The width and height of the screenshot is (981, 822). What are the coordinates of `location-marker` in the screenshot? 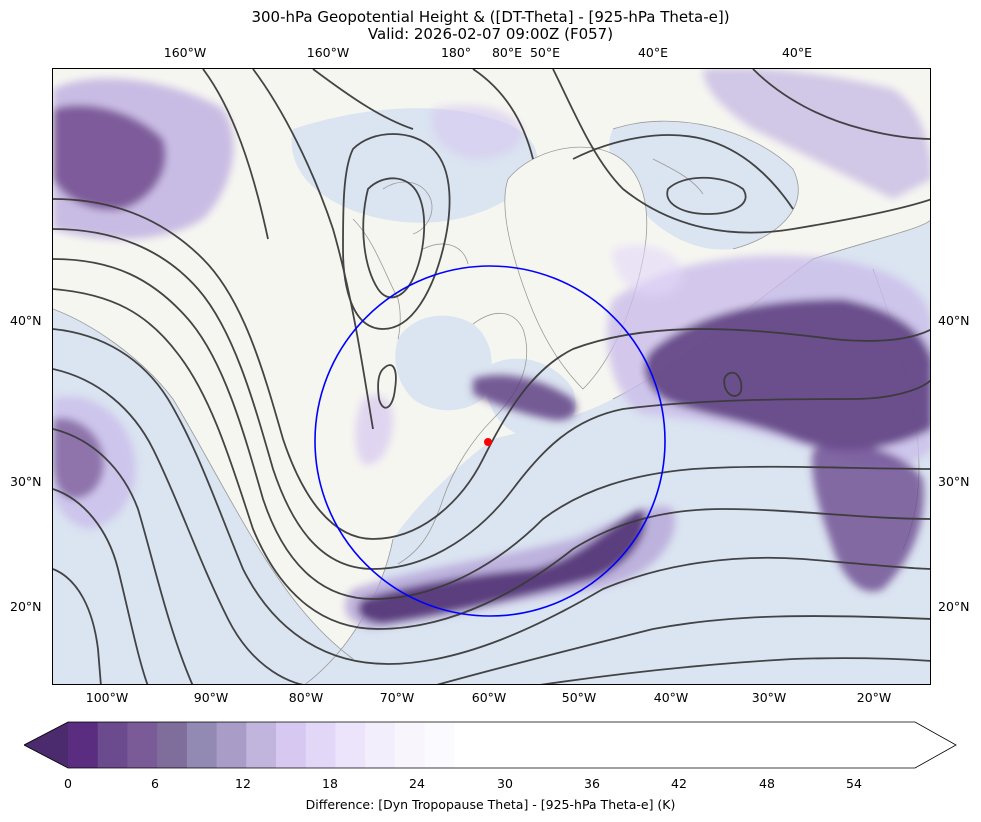 It's located at (488, 442).